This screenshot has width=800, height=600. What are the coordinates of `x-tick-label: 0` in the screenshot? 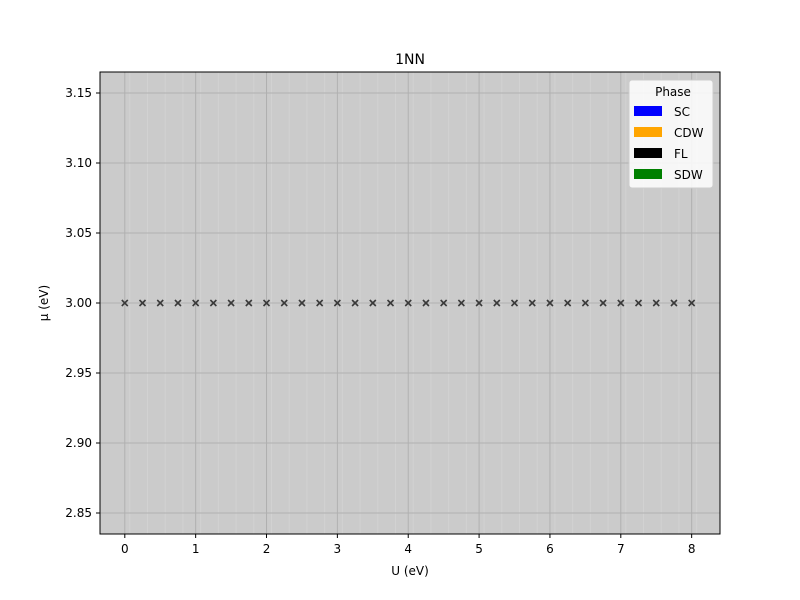 It's located at (125, 549).